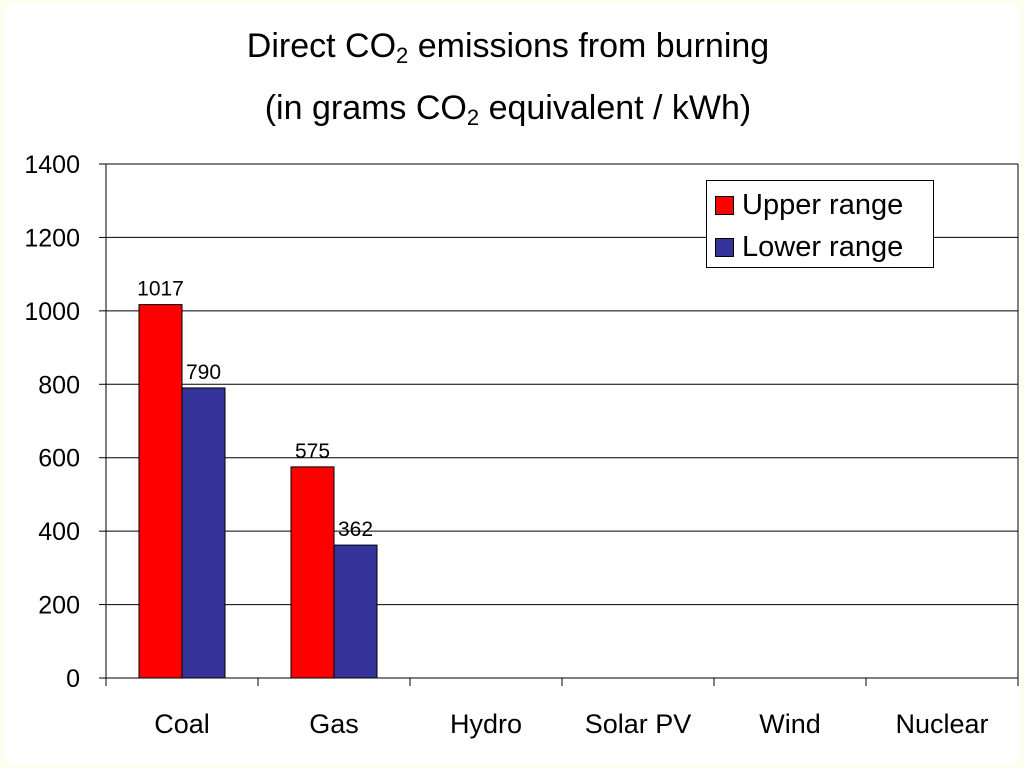 The image size is (1024, 768). Describe the element at coordinates (941, 724) in the screenshot. I see `x-tick-label-nuclear: Nuclear` at that location.